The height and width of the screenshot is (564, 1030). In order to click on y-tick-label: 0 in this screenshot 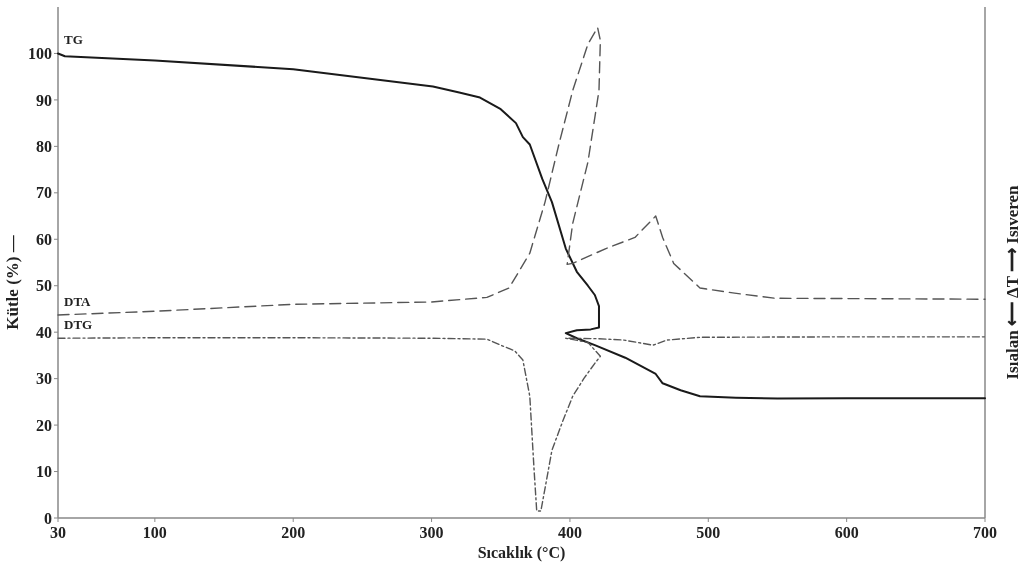, I will do `click(48, 518)`.